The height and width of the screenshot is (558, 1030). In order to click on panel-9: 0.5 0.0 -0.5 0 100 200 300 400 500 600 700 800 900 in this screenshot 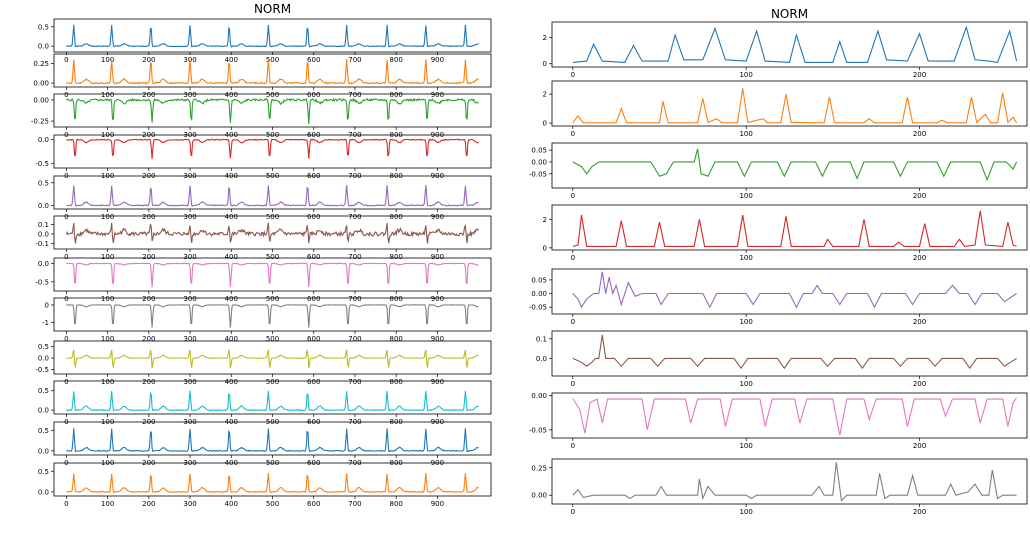, I will do `click(263, 363)`.